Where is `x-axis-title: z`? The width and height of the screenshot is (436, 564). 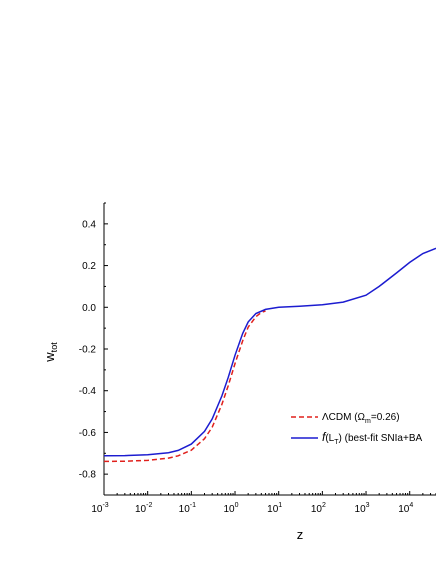
x-axis-title: z is located at coordinates (300, 534).